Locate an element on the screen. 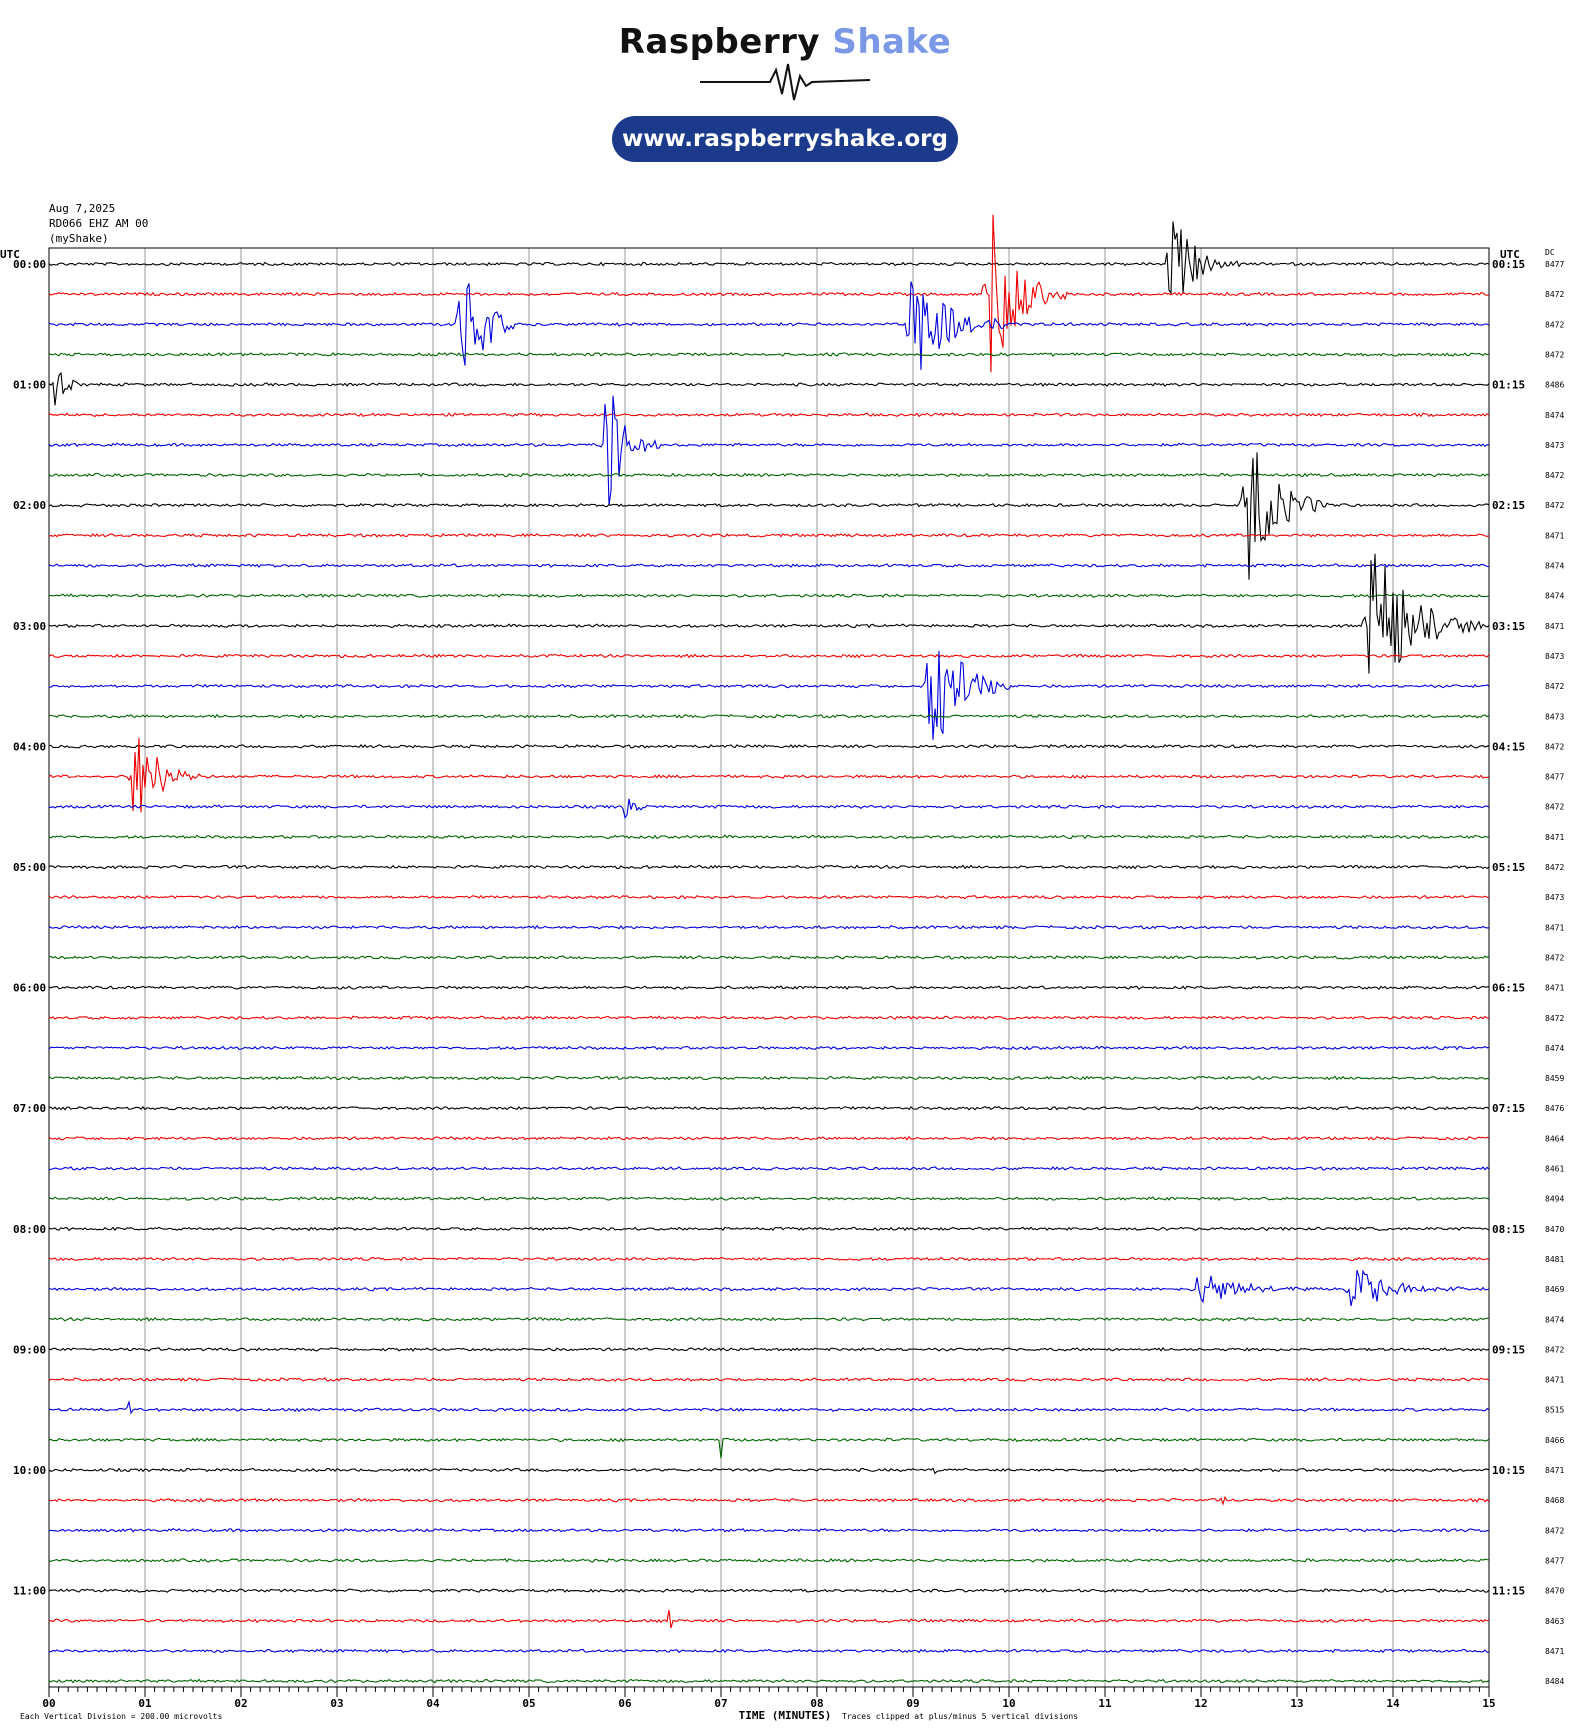  logo-title: Raspberry Shake is located at coordinates (785, 42).